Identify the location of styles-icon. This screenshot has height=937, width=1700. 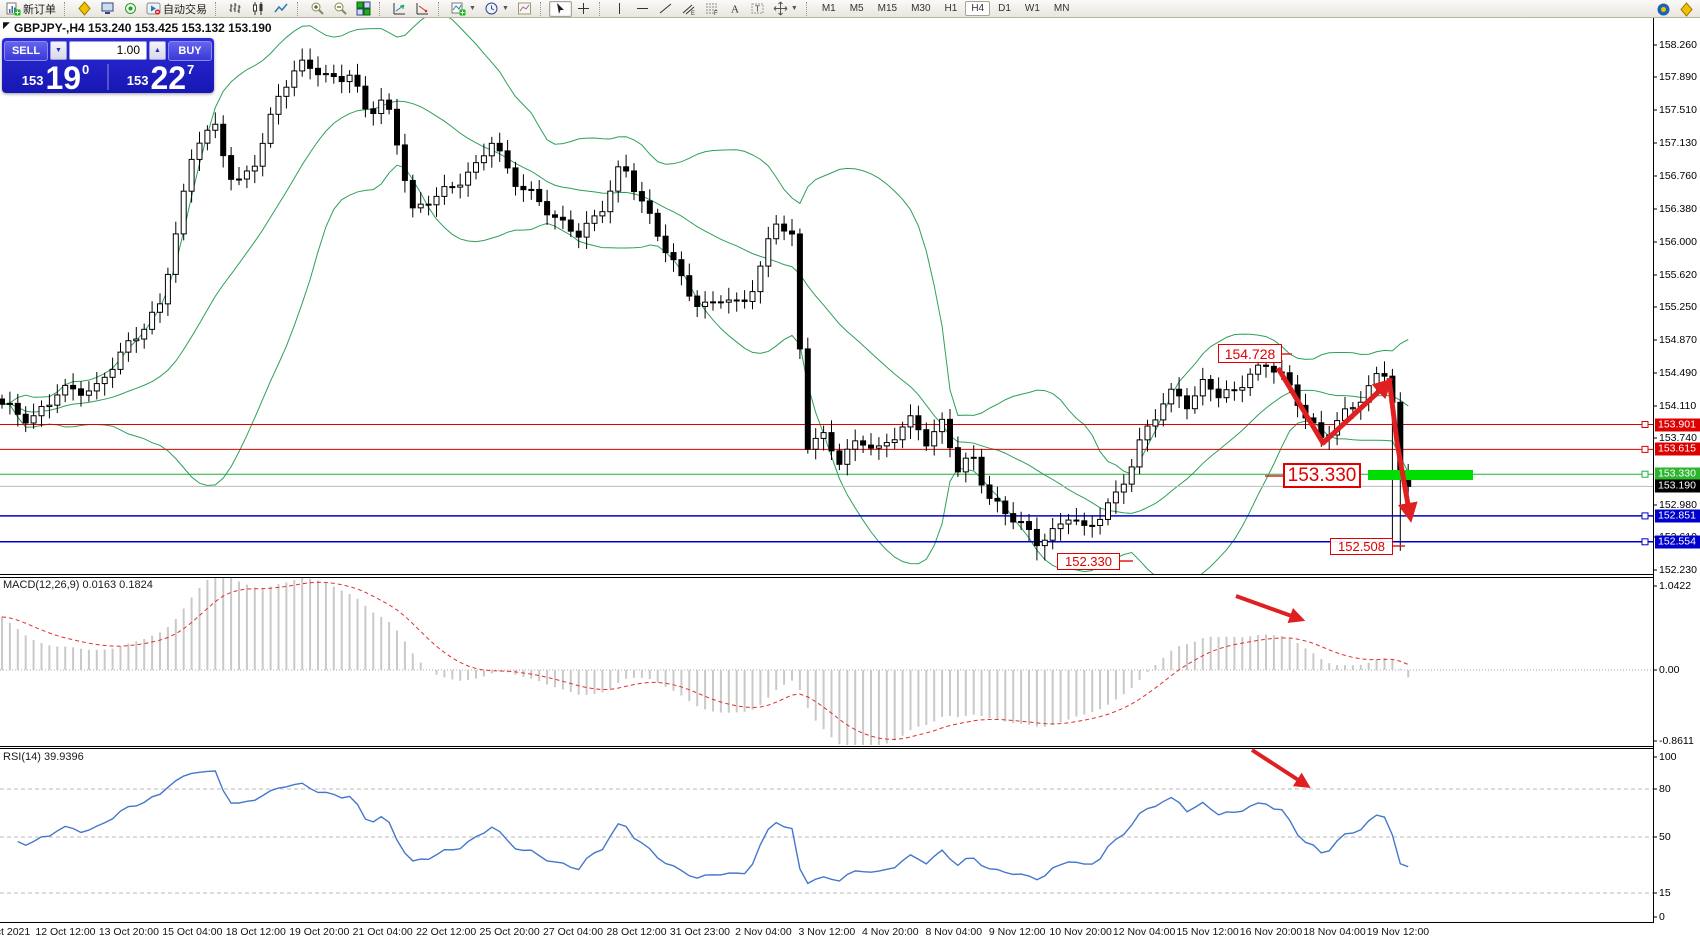
(84, 9).